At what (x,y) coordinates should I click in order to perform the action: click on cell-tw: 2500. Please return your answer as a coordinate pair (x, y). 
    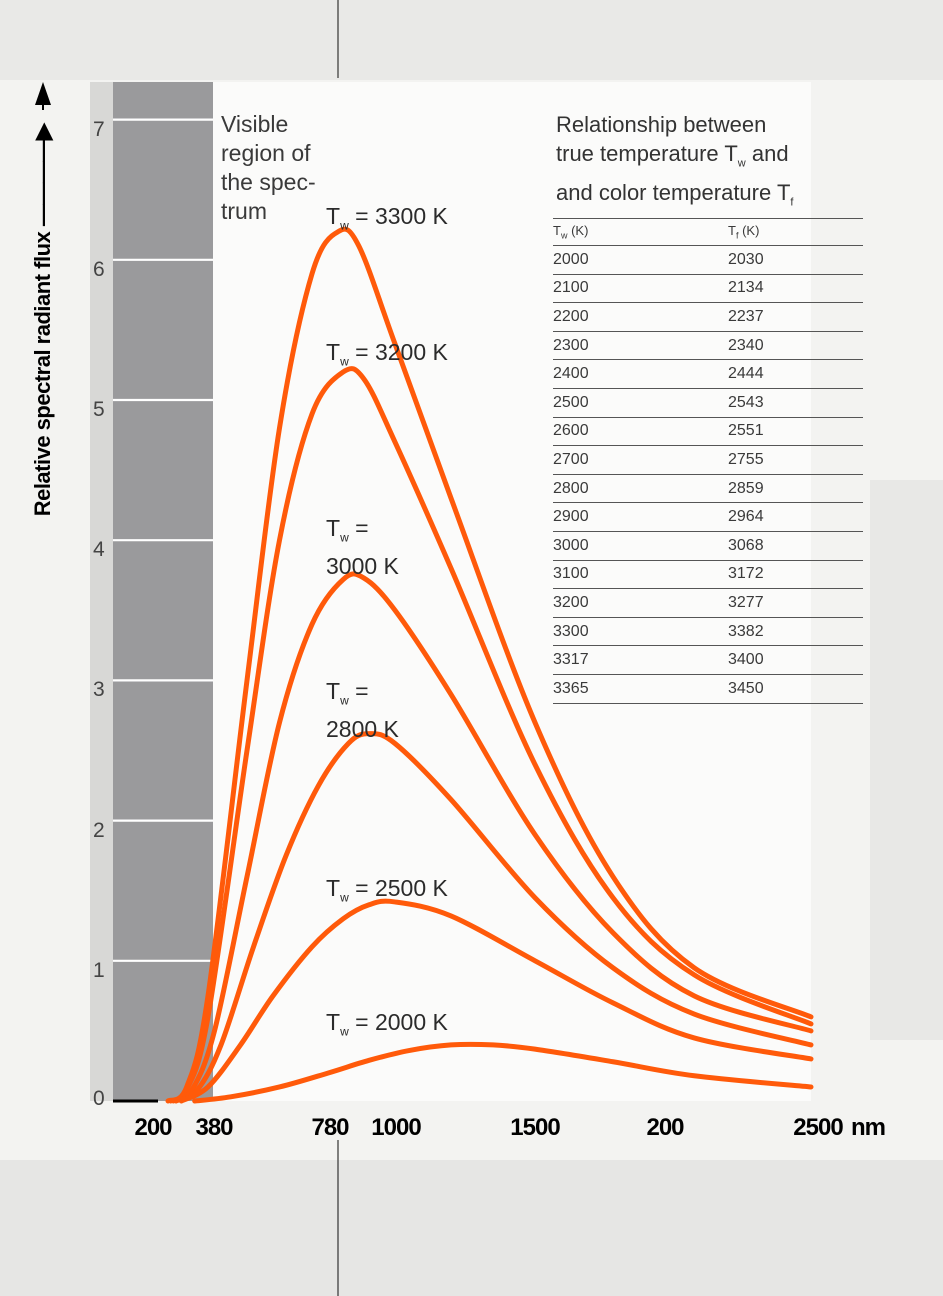
    Looking at the image, I should click on (640, 403).